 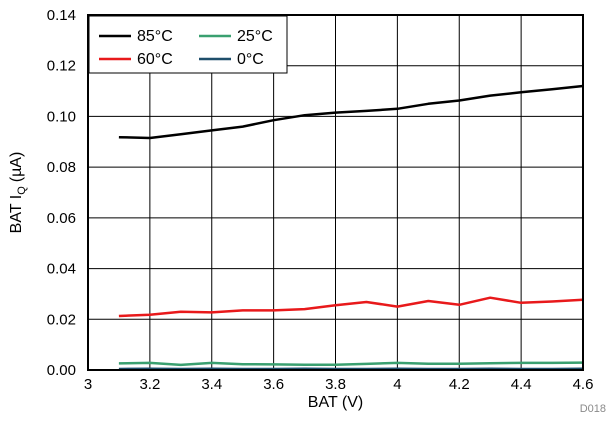 I want to click on legend-label: 85°C, so click(x=155, y=36).